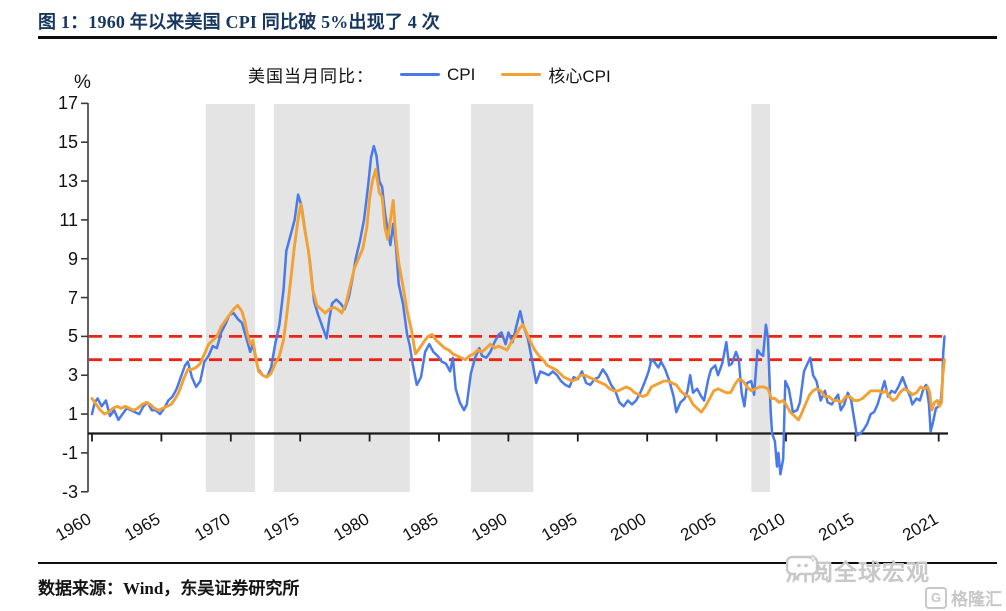 The height and width of the screenshot is (611, 1006). What do you see at coordinates (169, 588) in the screenshot?
I see `data-source-note: 数据来源：Wind，东吴证券研究所` at bounding box center [169, 588].